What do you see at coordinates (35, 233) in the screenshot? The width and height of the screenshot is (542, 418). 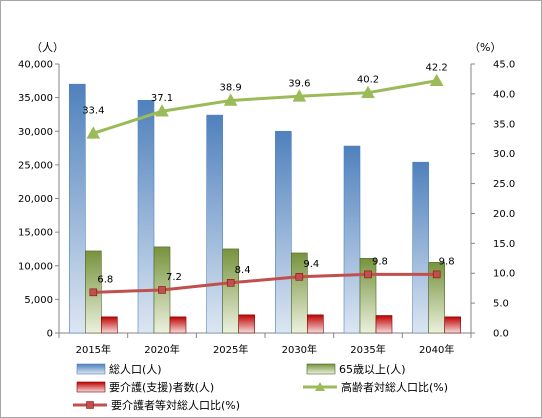 I see `left-tick-label: 15,000` at bounding box center [35, 233].